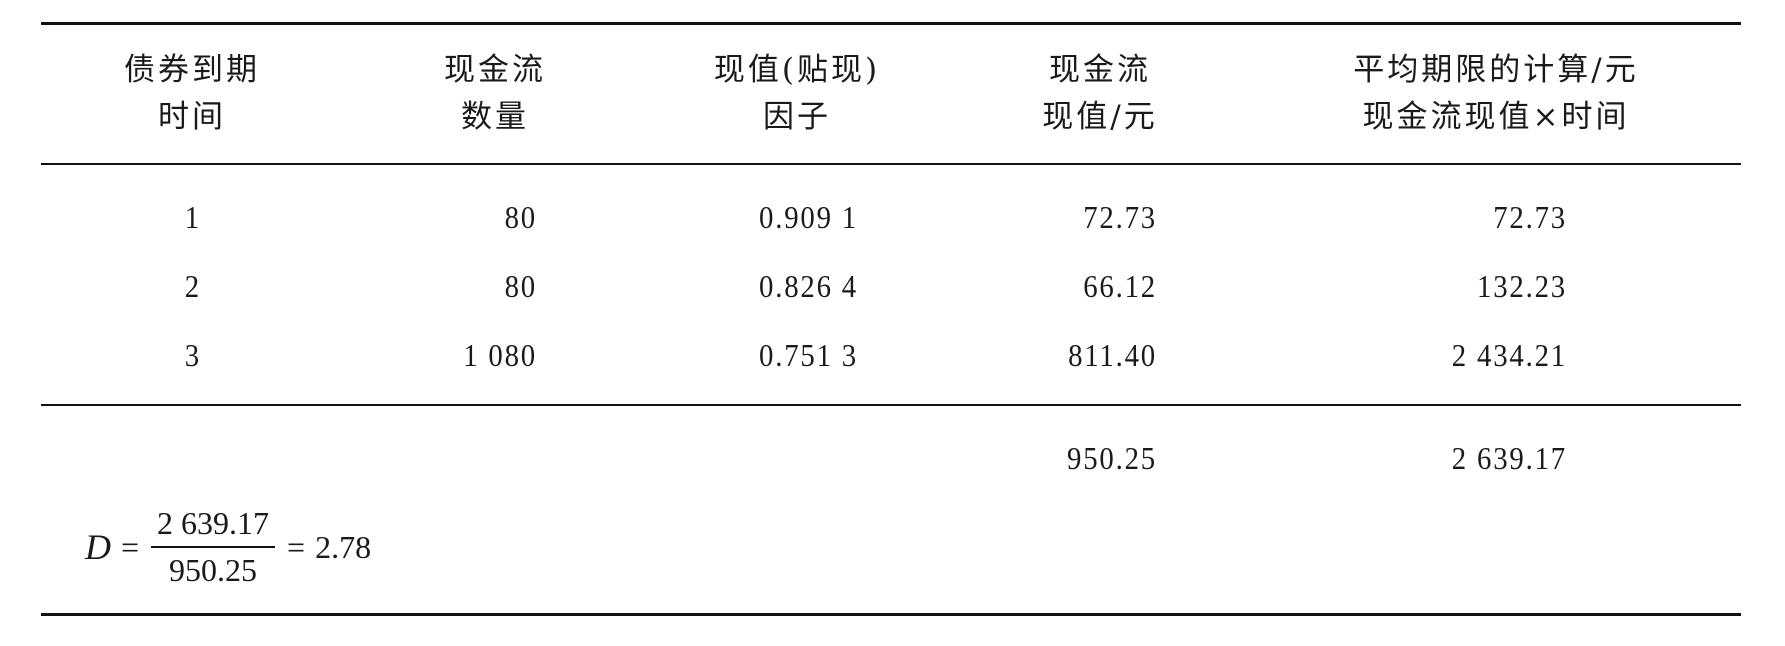 This screenshot has height=646, width=1785. Describe the element at coordinates (495, 117) in the screenshot. I see `header-cashflow-line2: 数量` at that location.